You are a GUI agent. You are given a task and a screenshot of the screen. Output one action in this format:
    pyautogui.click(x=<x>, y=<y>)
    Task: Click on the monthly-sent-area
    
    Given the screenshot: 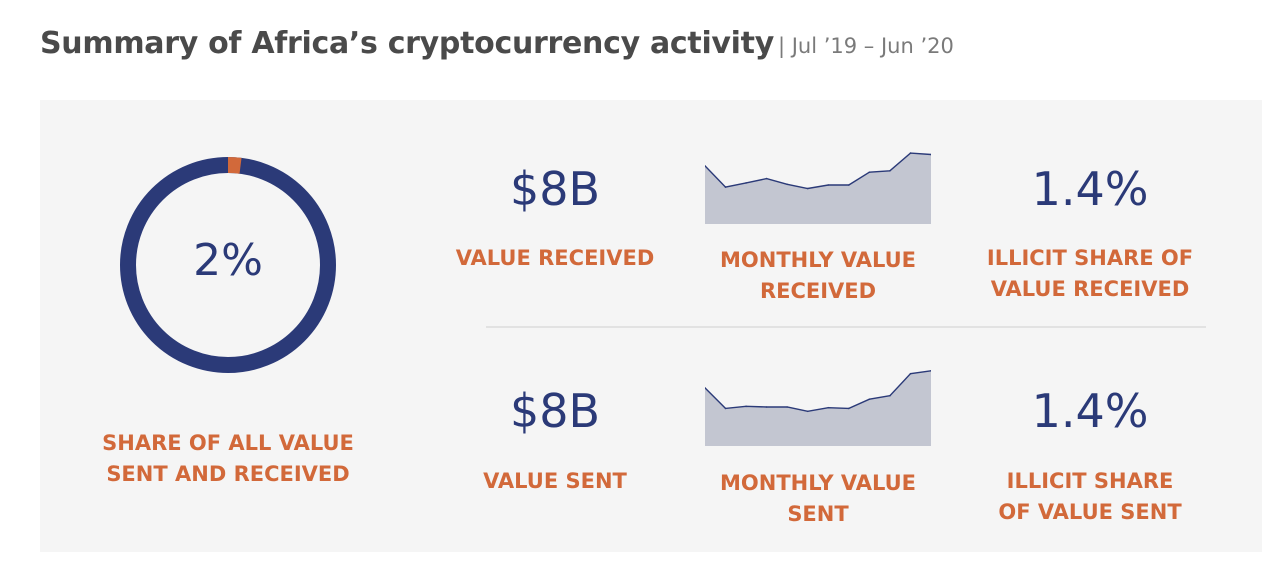 What is the action you would take?
    pyautogui.click(x=818, y=408)
    